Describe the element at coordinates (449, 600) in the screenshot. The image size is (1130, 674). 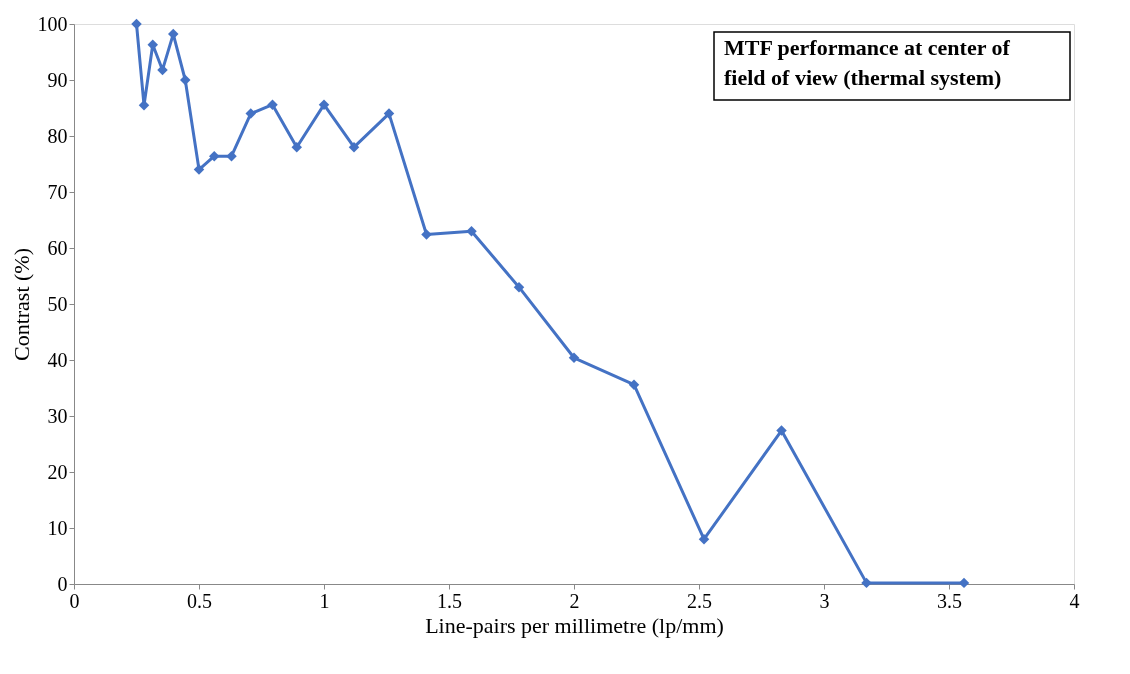
I see `x-tick-label: 1.5` at that location.